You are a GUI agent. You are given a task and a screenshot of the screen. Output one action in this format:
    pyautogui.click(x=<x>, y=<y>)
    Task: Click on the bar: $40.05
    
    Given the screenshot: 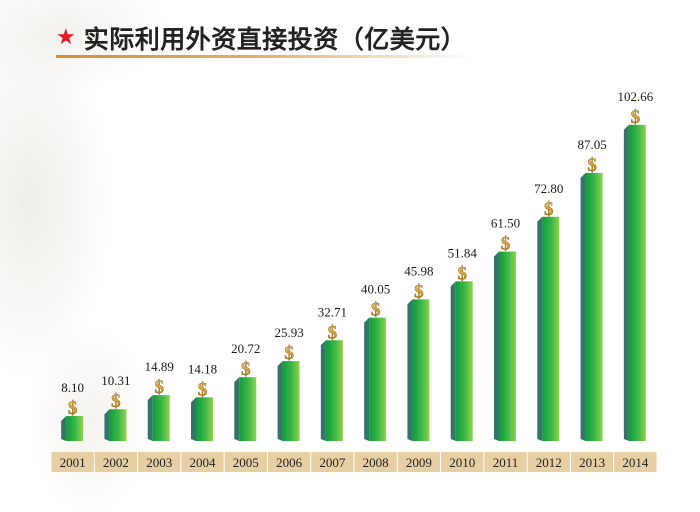 What is the action you would take?
    pyautogui.click(x=375, y=361)
    